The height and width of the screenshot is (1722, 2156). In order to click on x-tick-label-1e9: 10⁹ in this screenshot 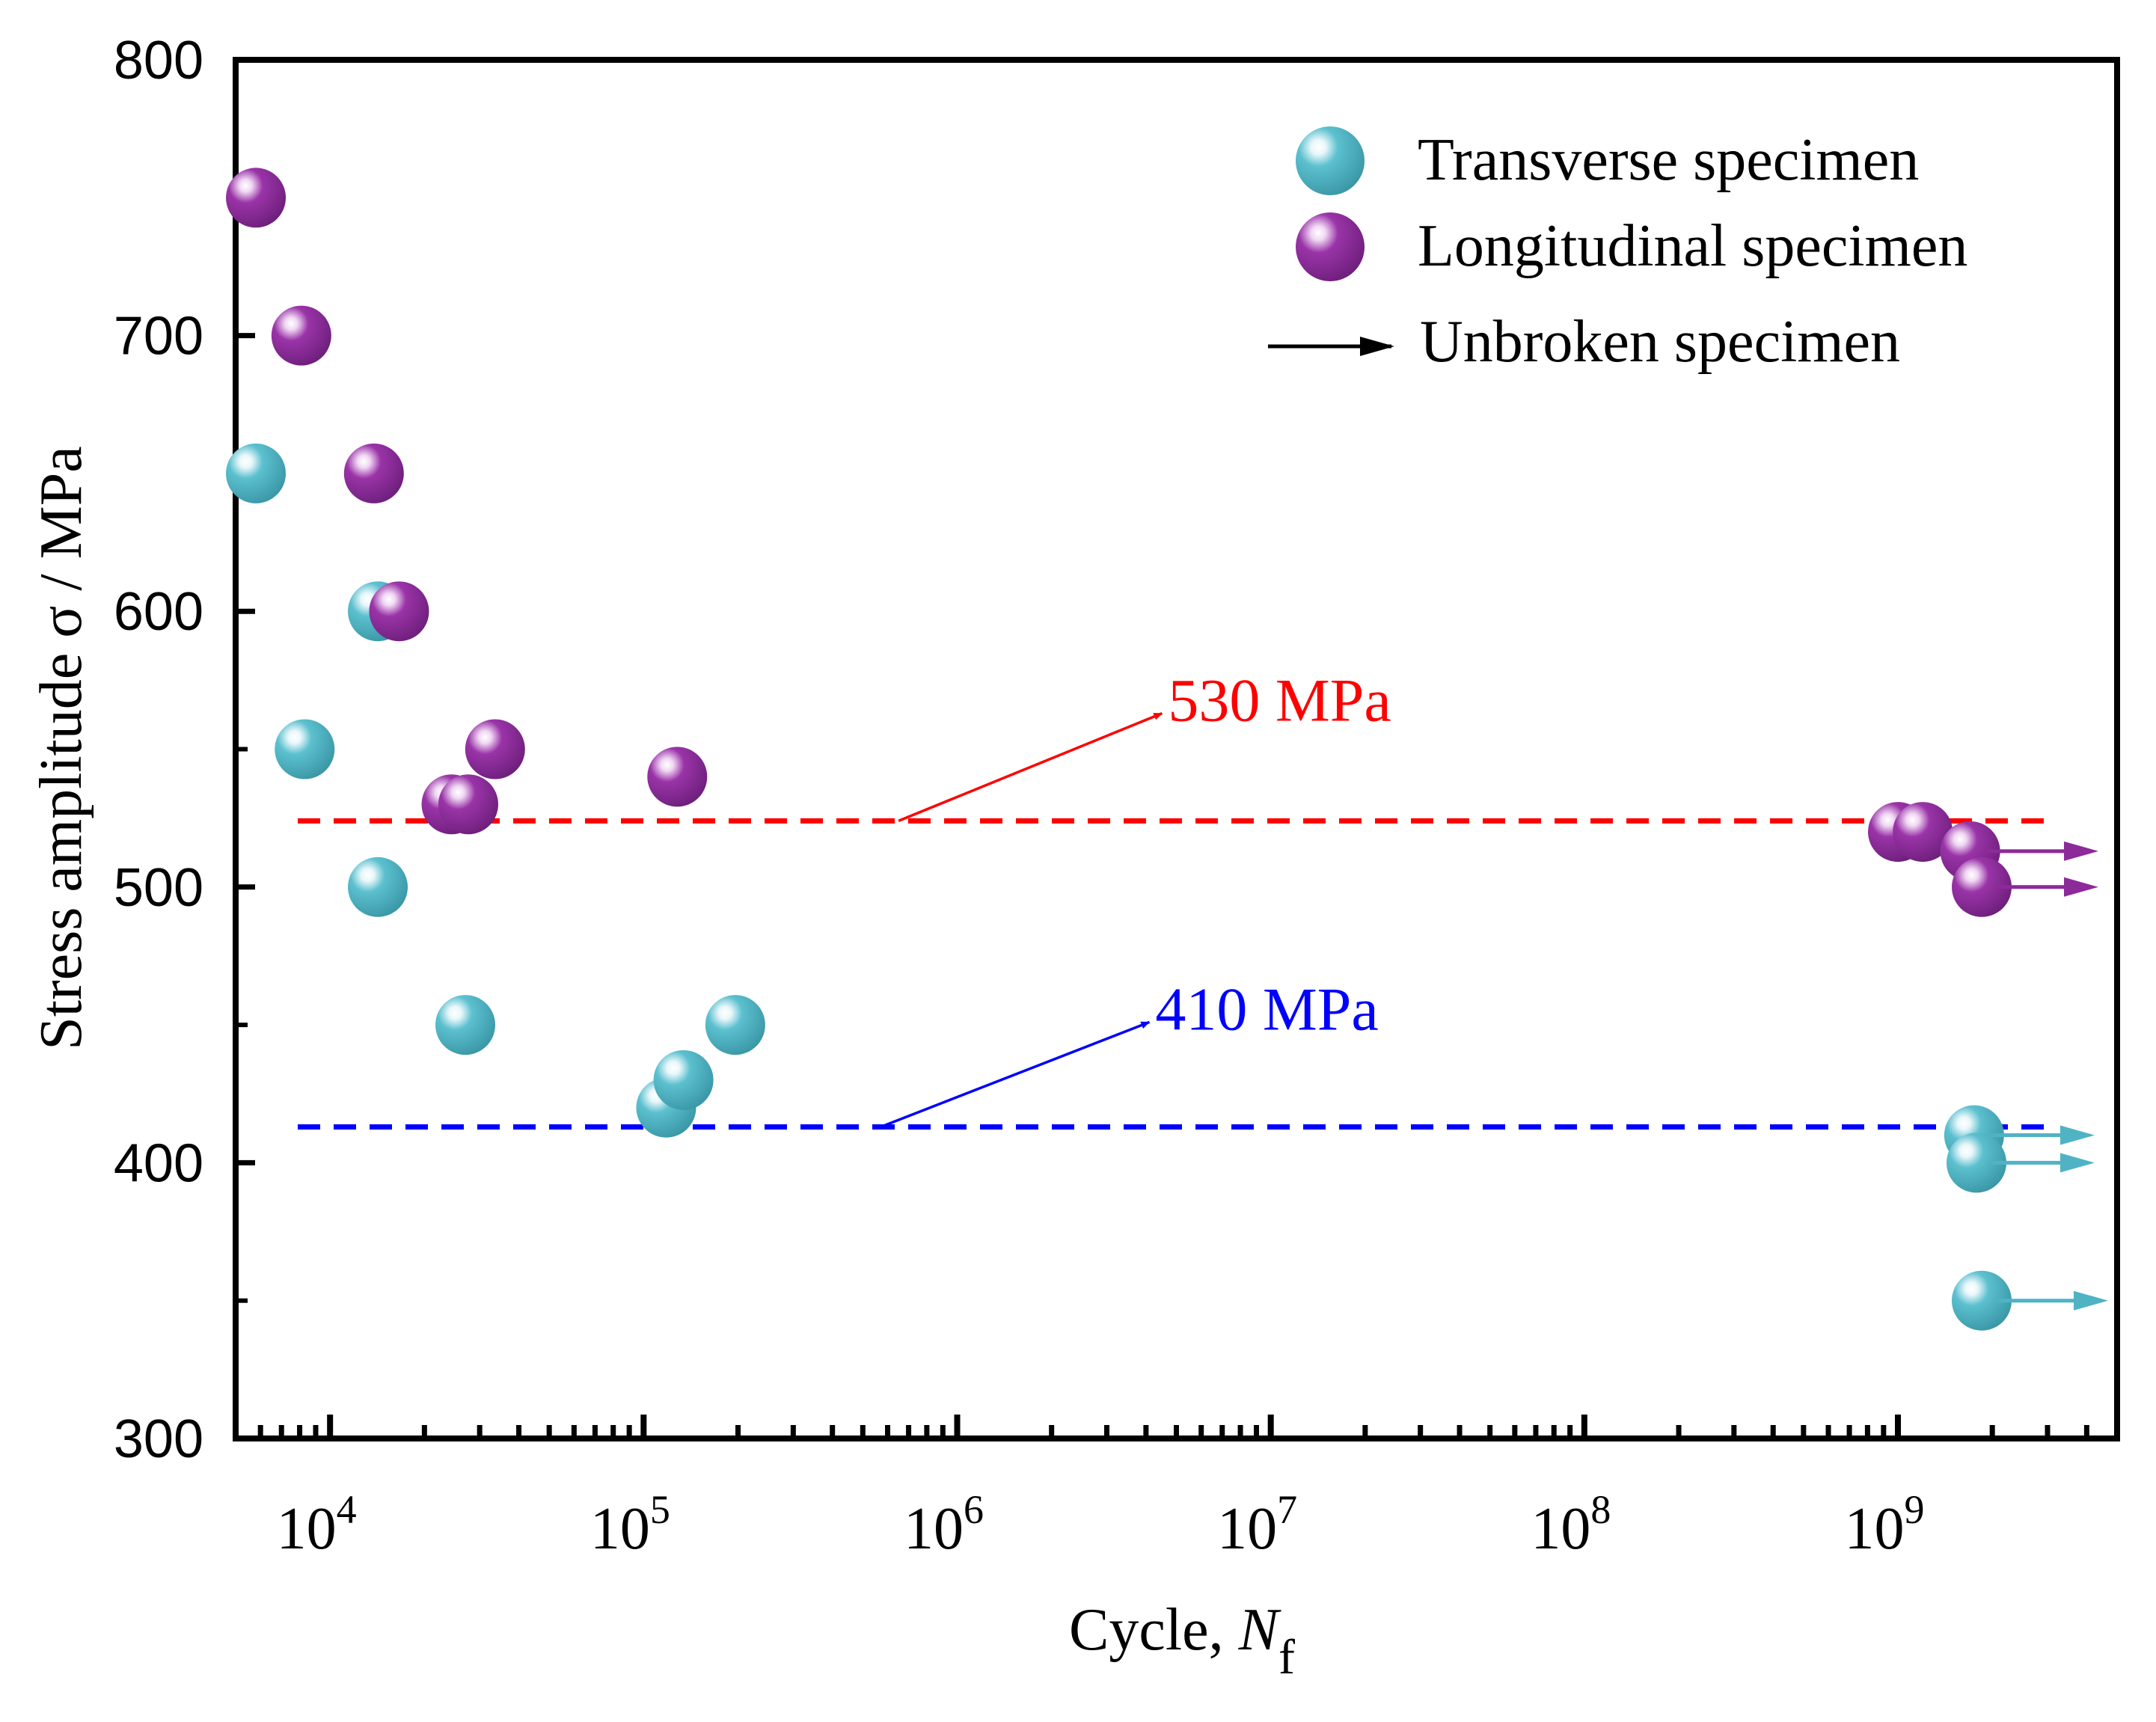, I will do `click(1885, 1524)`.